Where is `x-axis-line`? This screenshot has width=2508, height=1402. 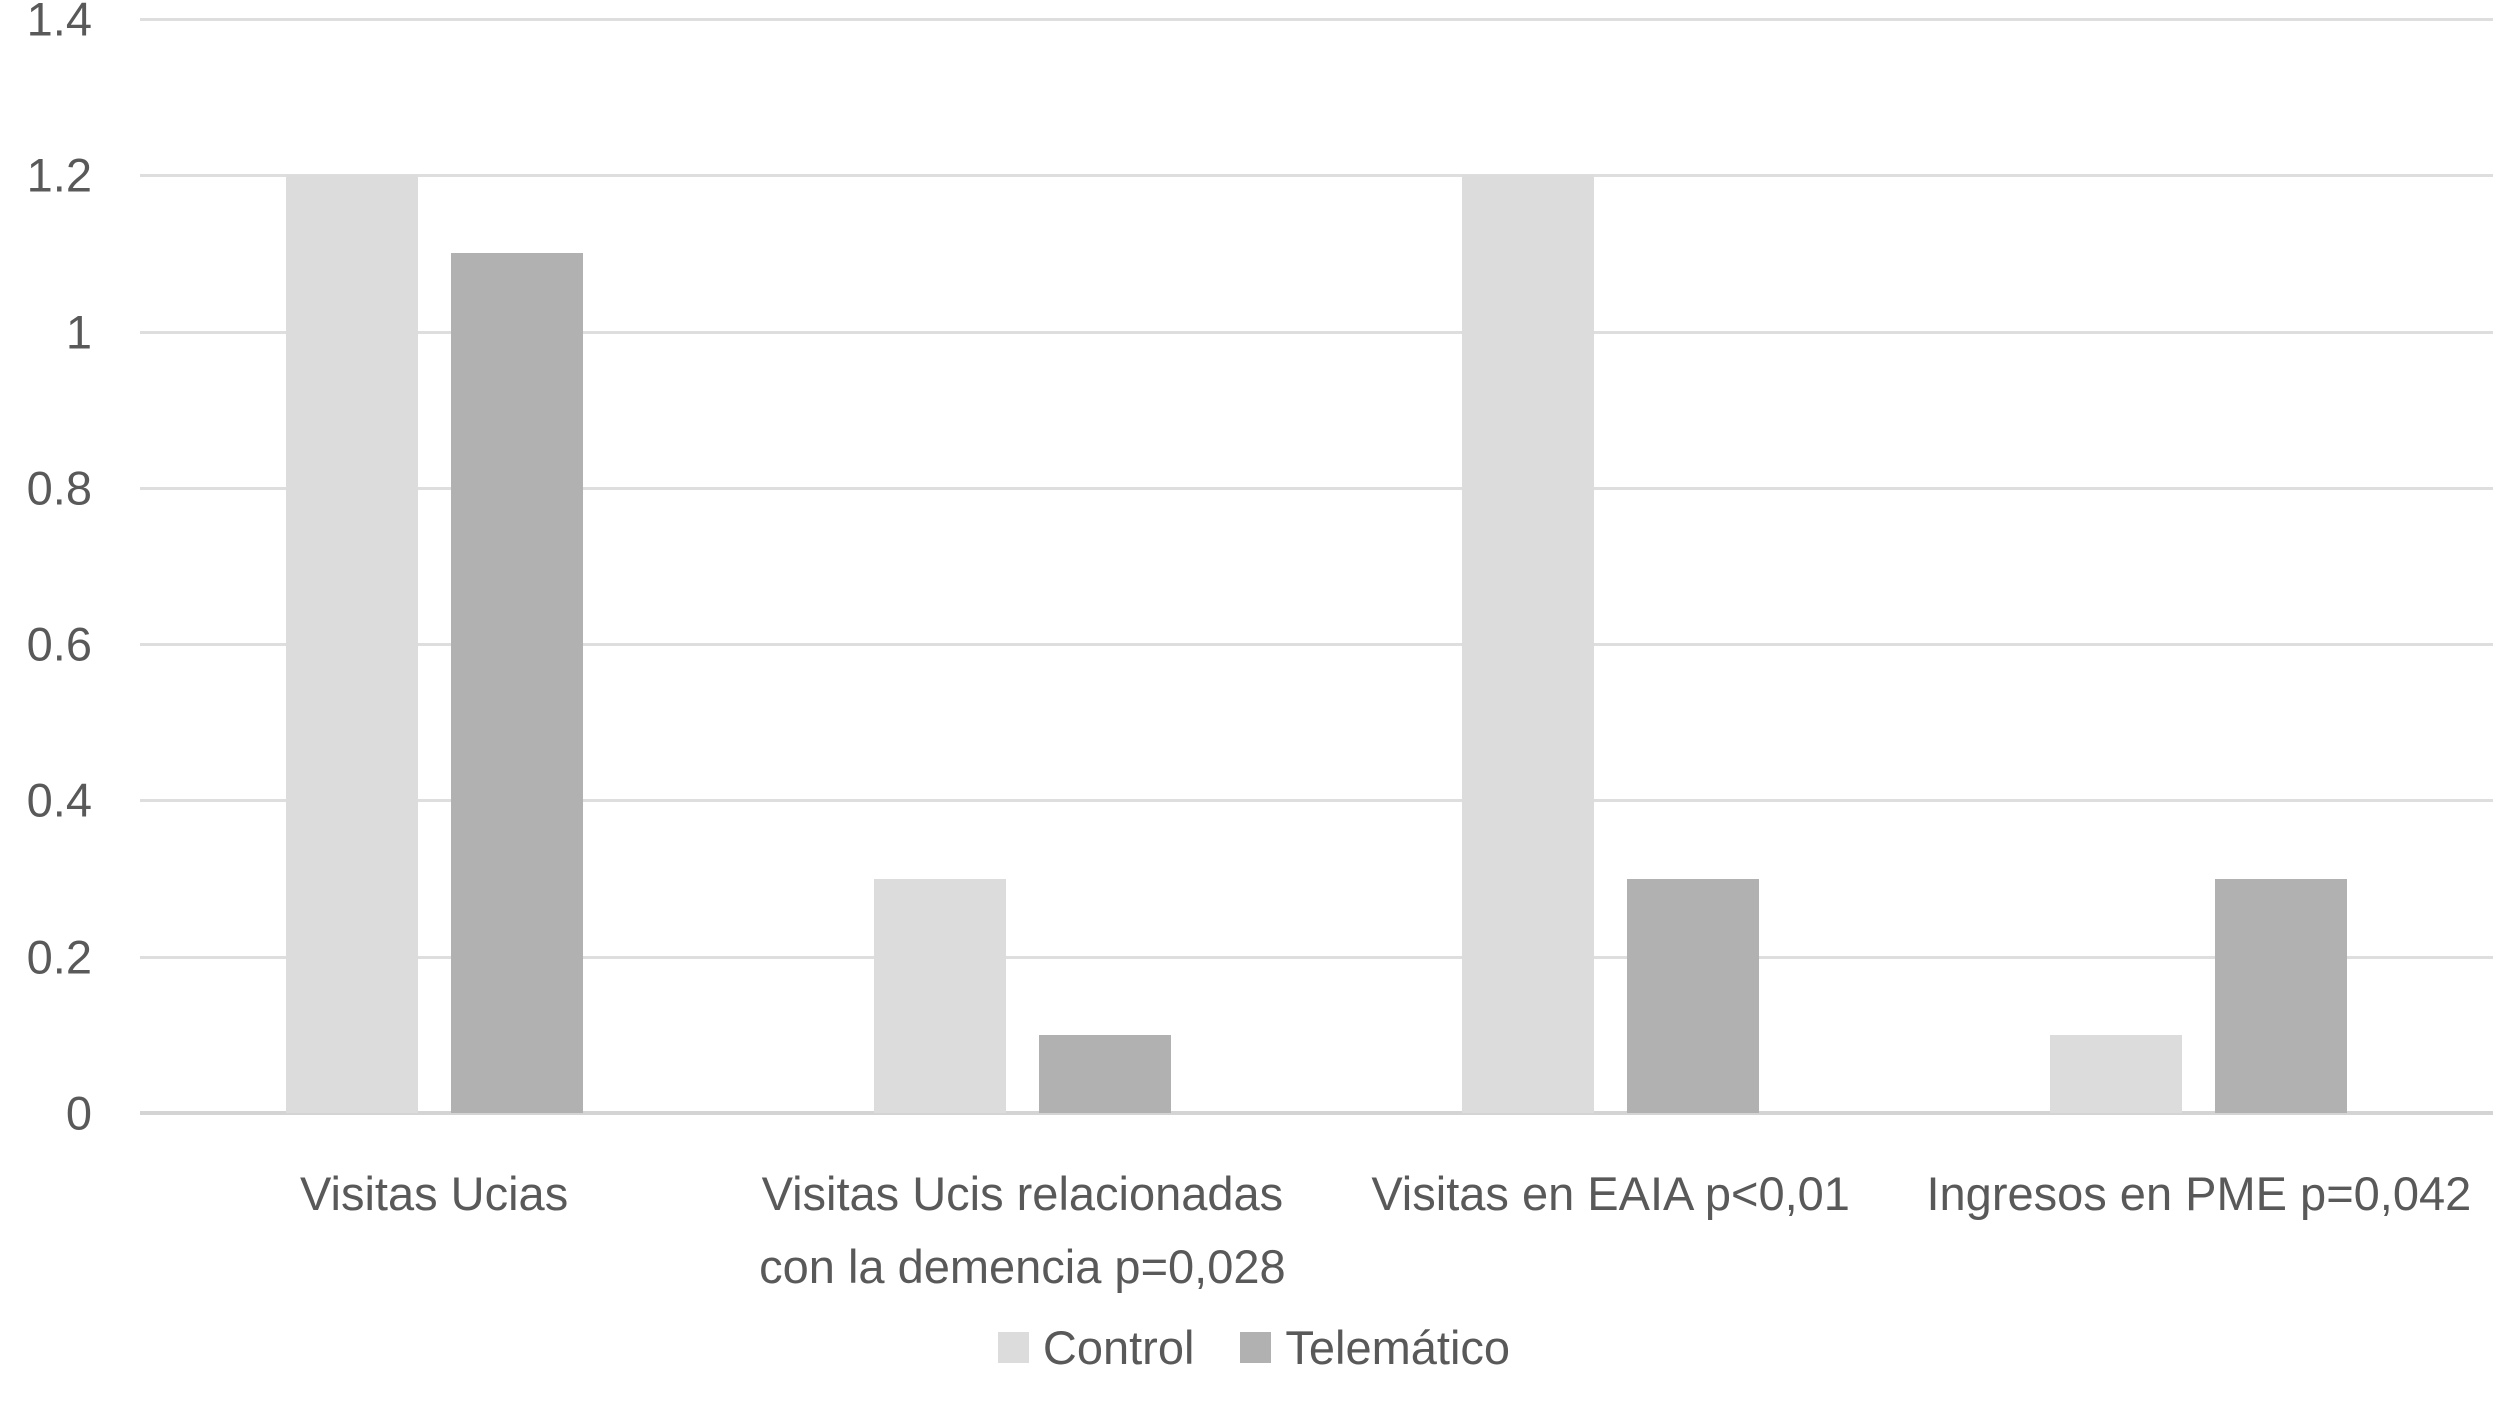 x-axis-line is located at coordinates (1316, 1113).